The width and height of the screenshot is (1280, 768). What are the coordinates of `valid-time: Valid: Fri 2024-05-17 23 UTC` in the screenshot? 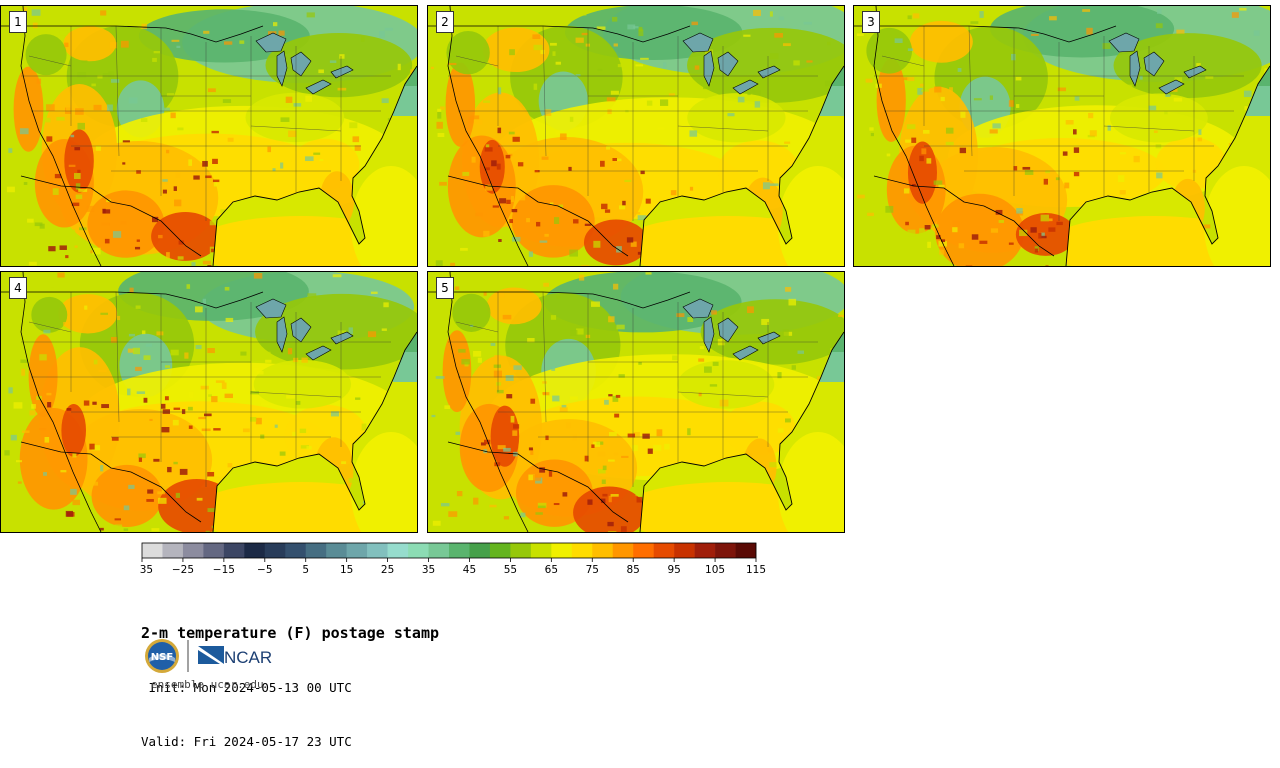 It's located at (290, 742).